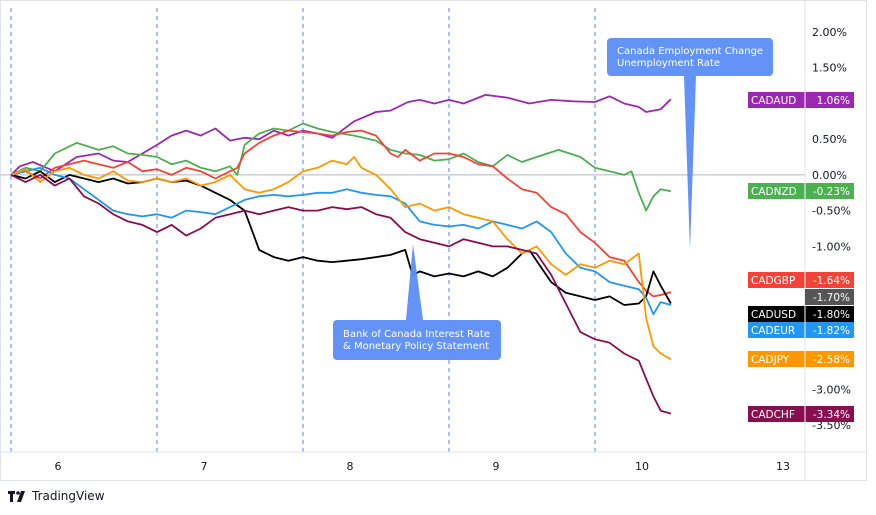 This screenshot has width=876, height=515. I want to click on price-tag-cadaud: CADAUD 1.06%, so click(801, 100).